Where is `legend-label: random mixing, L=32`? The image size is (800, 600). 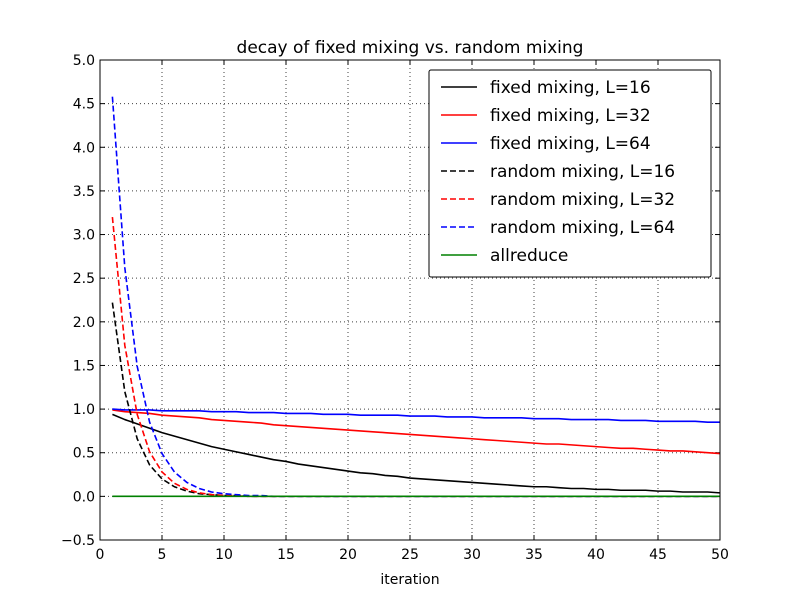
legend-label: random mixing, L=32 is located at coordinates (582, 200).